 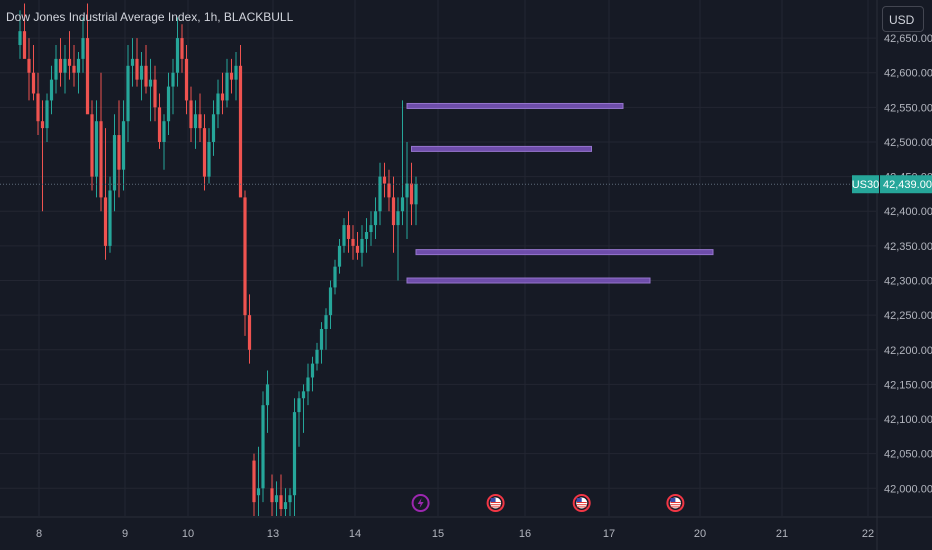 I want to click on last-price-label-bg, so click(x=906, y=184).